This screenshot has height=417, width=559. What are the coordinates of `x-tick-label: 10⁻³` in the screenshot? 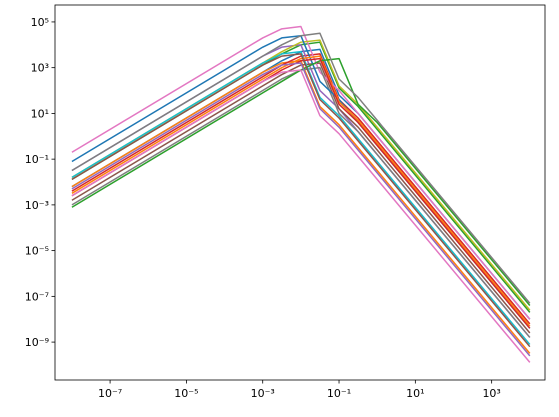 It's located at (263, 393).